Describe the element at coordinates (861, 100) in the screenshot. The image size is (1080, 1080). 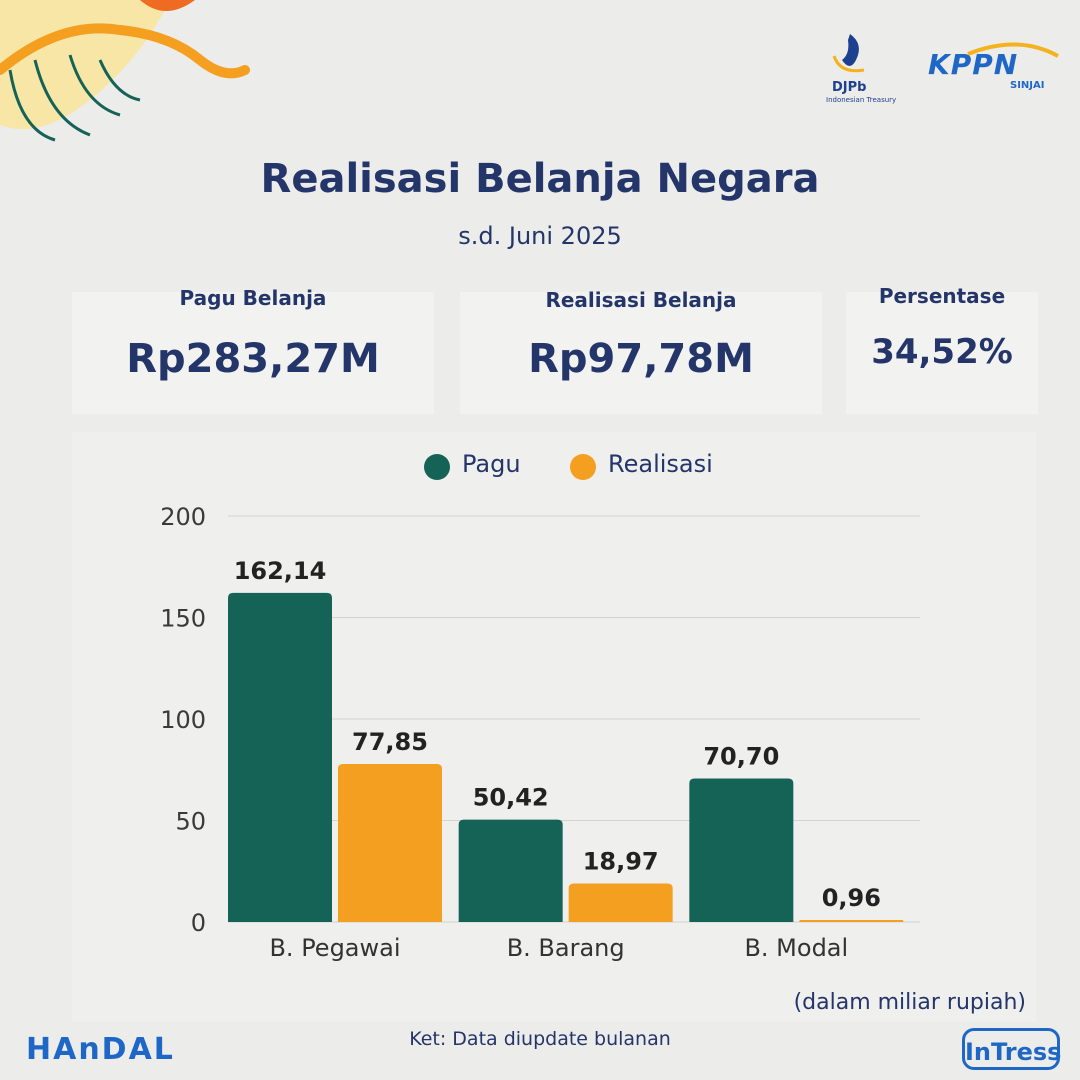
I see `djpb-logo-subtext: Indonesian Treasury` at that location.